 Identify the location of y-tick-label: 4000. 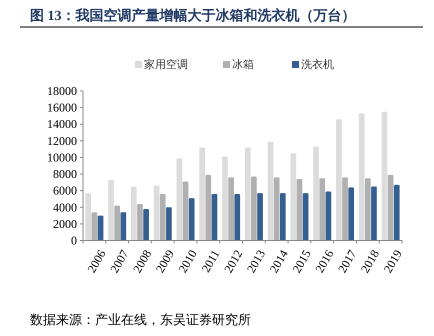
(65, 207).